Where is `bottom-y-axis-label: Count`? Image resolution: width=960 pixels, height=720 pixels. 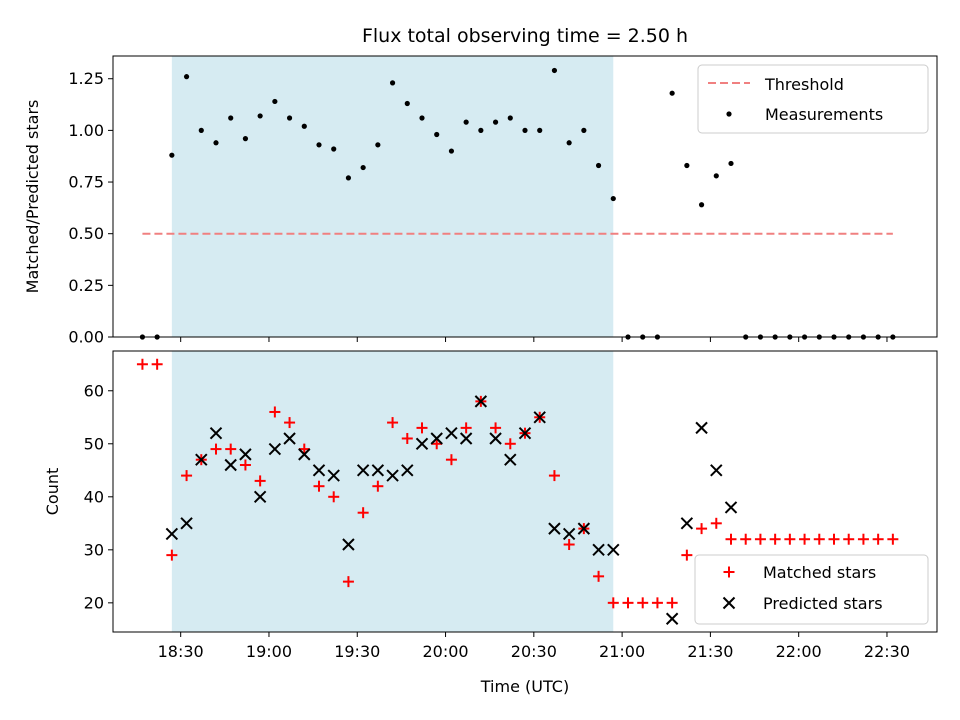 bottom-y-axis-label: Count is located at coordinates (52, 492).